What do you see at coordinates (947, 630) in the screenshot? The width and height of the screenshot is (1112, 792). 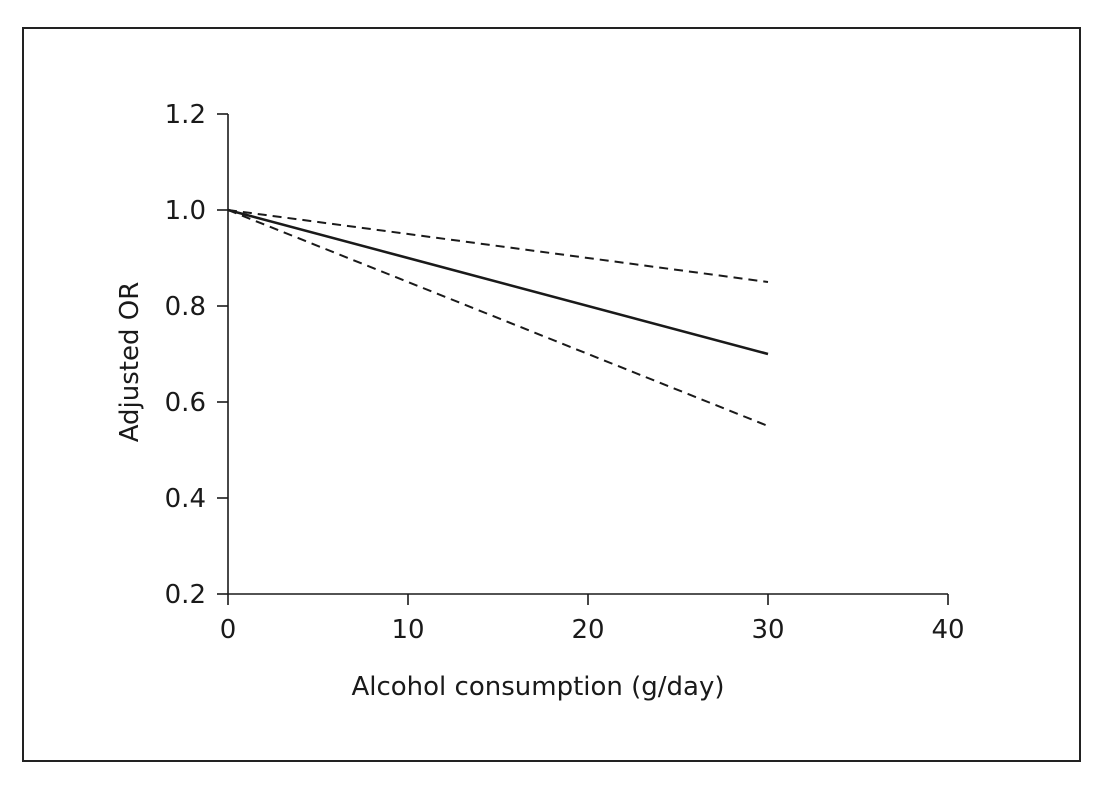 I see `x-tick-label: 40` at bounding box center [947, 630].